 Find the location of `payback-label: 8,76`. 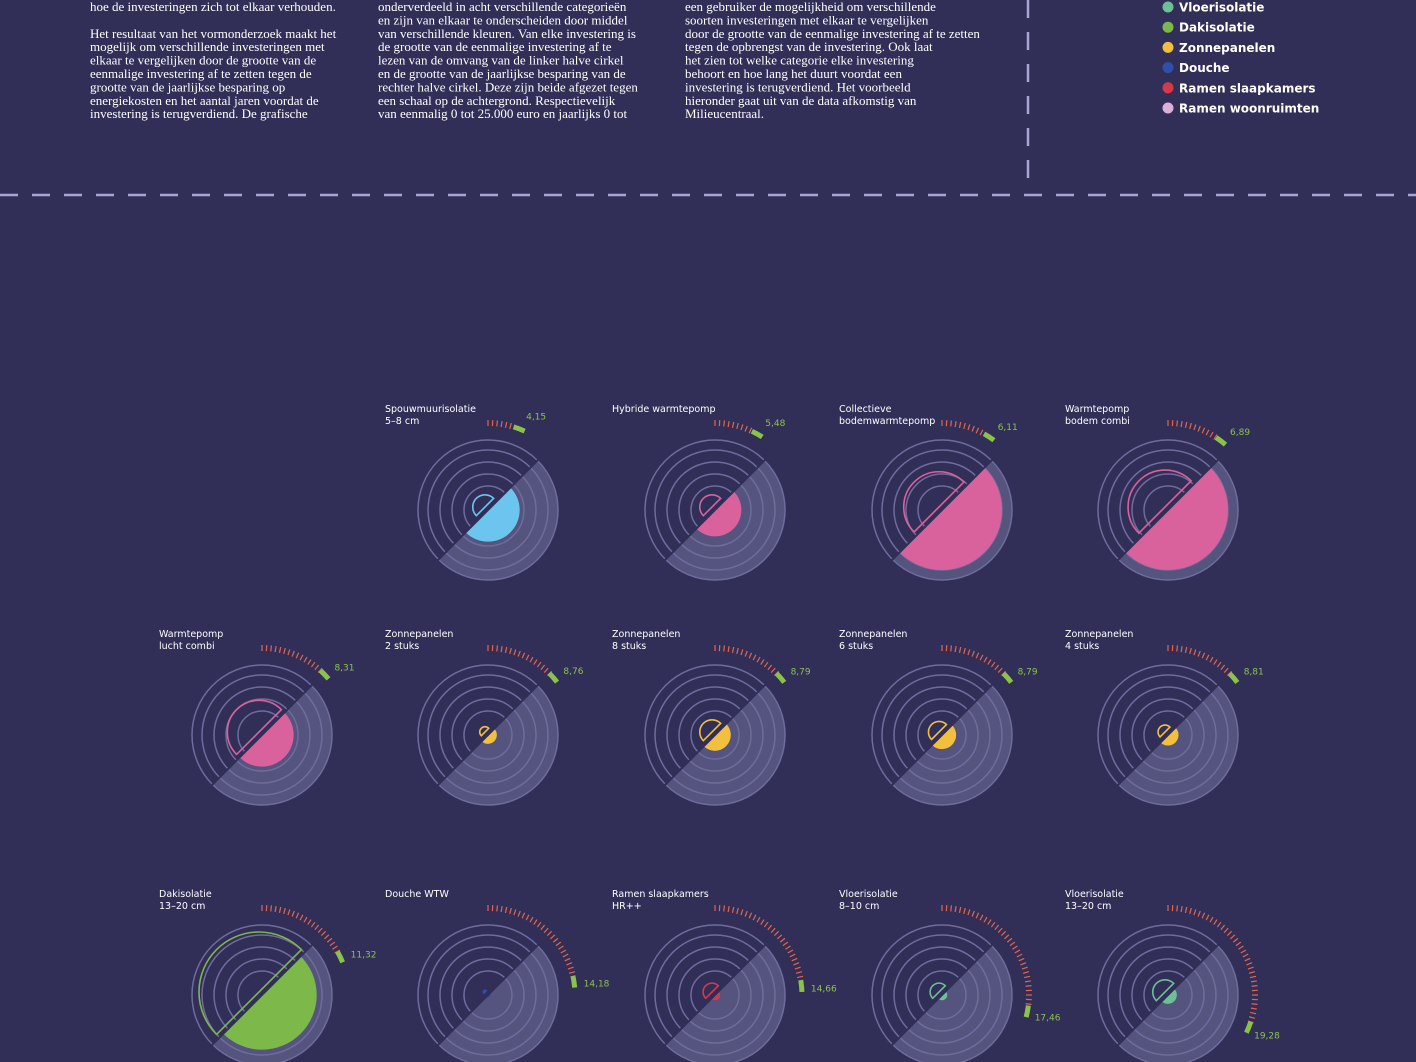

payback-label: 8,76 is located at coordinates (573, 672).